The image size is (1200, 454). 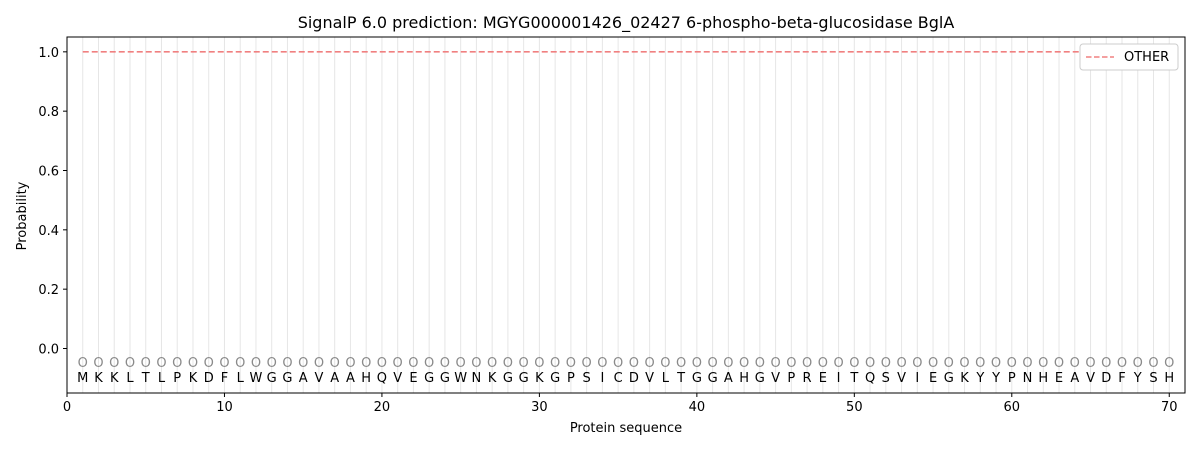 I want to click on x-ticks: 0 10 20 30 40 50 60 70, so click(x=620, y=404).